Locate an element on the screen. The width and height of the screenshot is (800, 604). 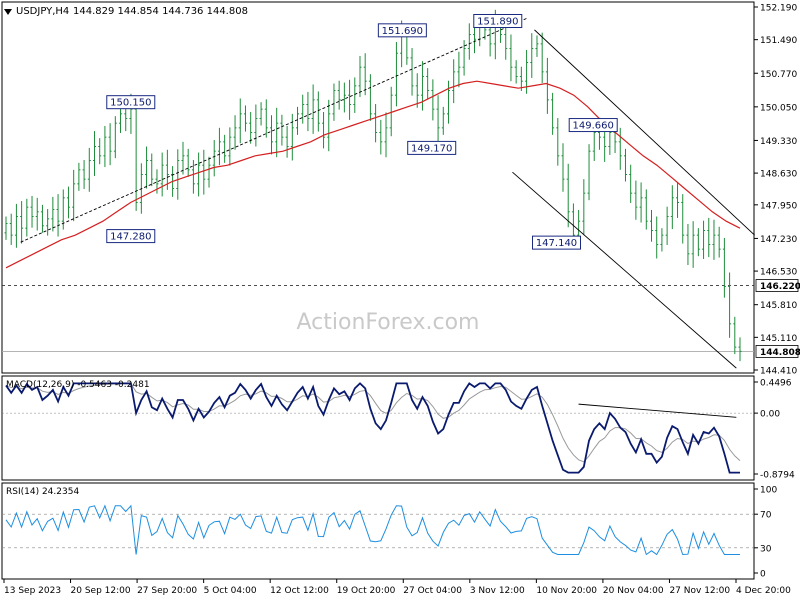
swing-label: 150.150 is located at coordinates (130, 103).